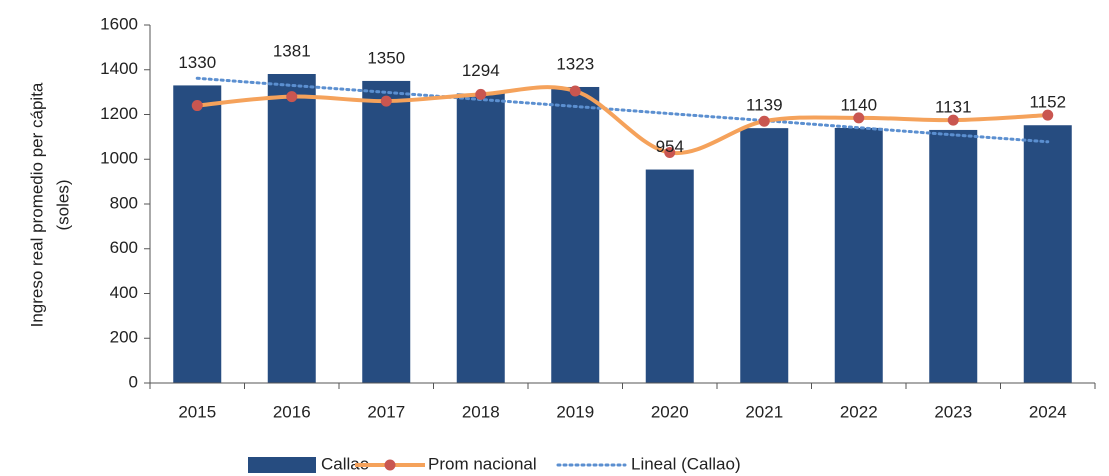 The width and height of the screenshot is (1109, 476). I want to click on y-axis-label: Ingreso real promedio per cápita, so click(36, 204).